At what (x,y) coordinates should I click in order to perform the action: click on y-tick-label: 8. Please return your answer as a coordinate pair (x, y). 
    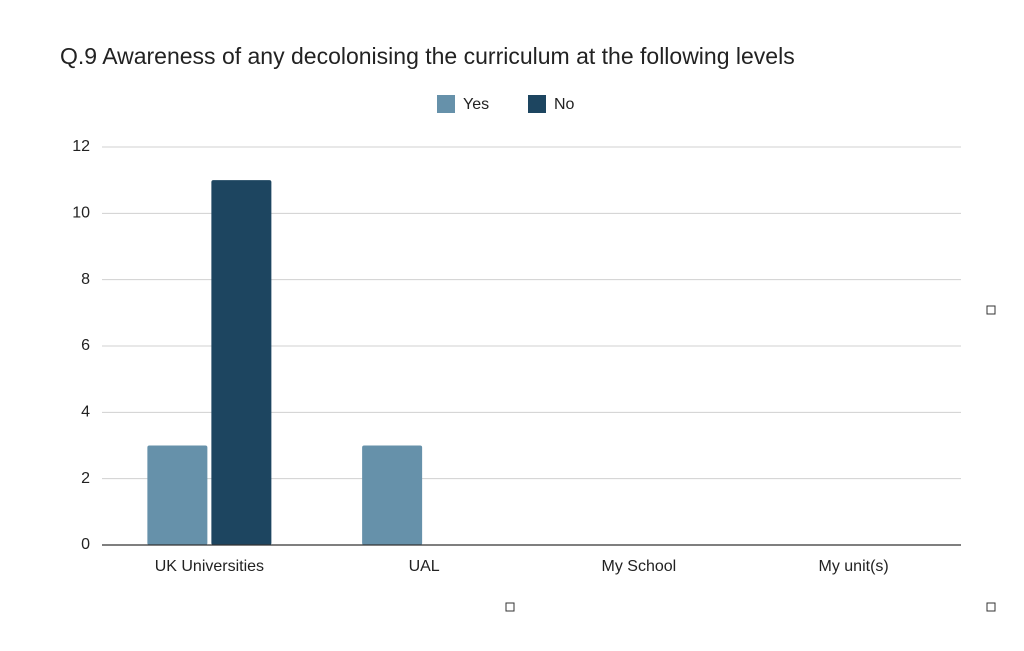
    Looking at the image, I should click on (85, 279).